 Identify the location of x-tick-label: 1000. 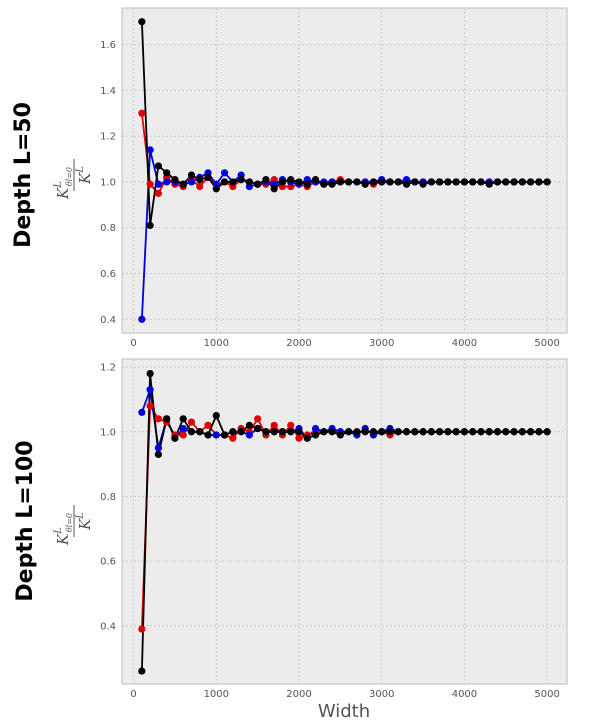
(216, 343).